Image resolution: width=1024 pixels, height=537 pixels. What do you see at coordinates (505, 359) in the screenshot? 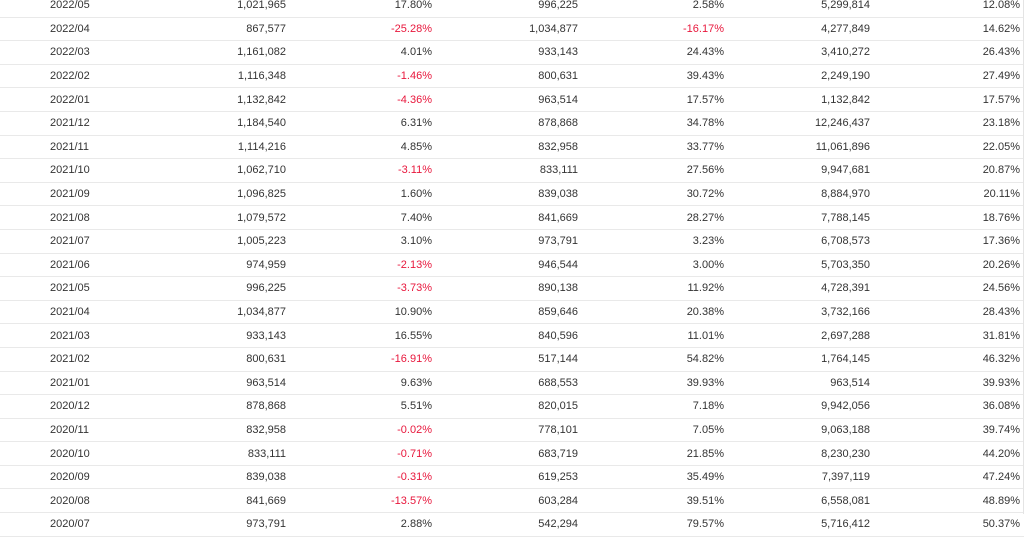
I see `cell-prev-year-value: 517,144` at bounding box center [505, 359].